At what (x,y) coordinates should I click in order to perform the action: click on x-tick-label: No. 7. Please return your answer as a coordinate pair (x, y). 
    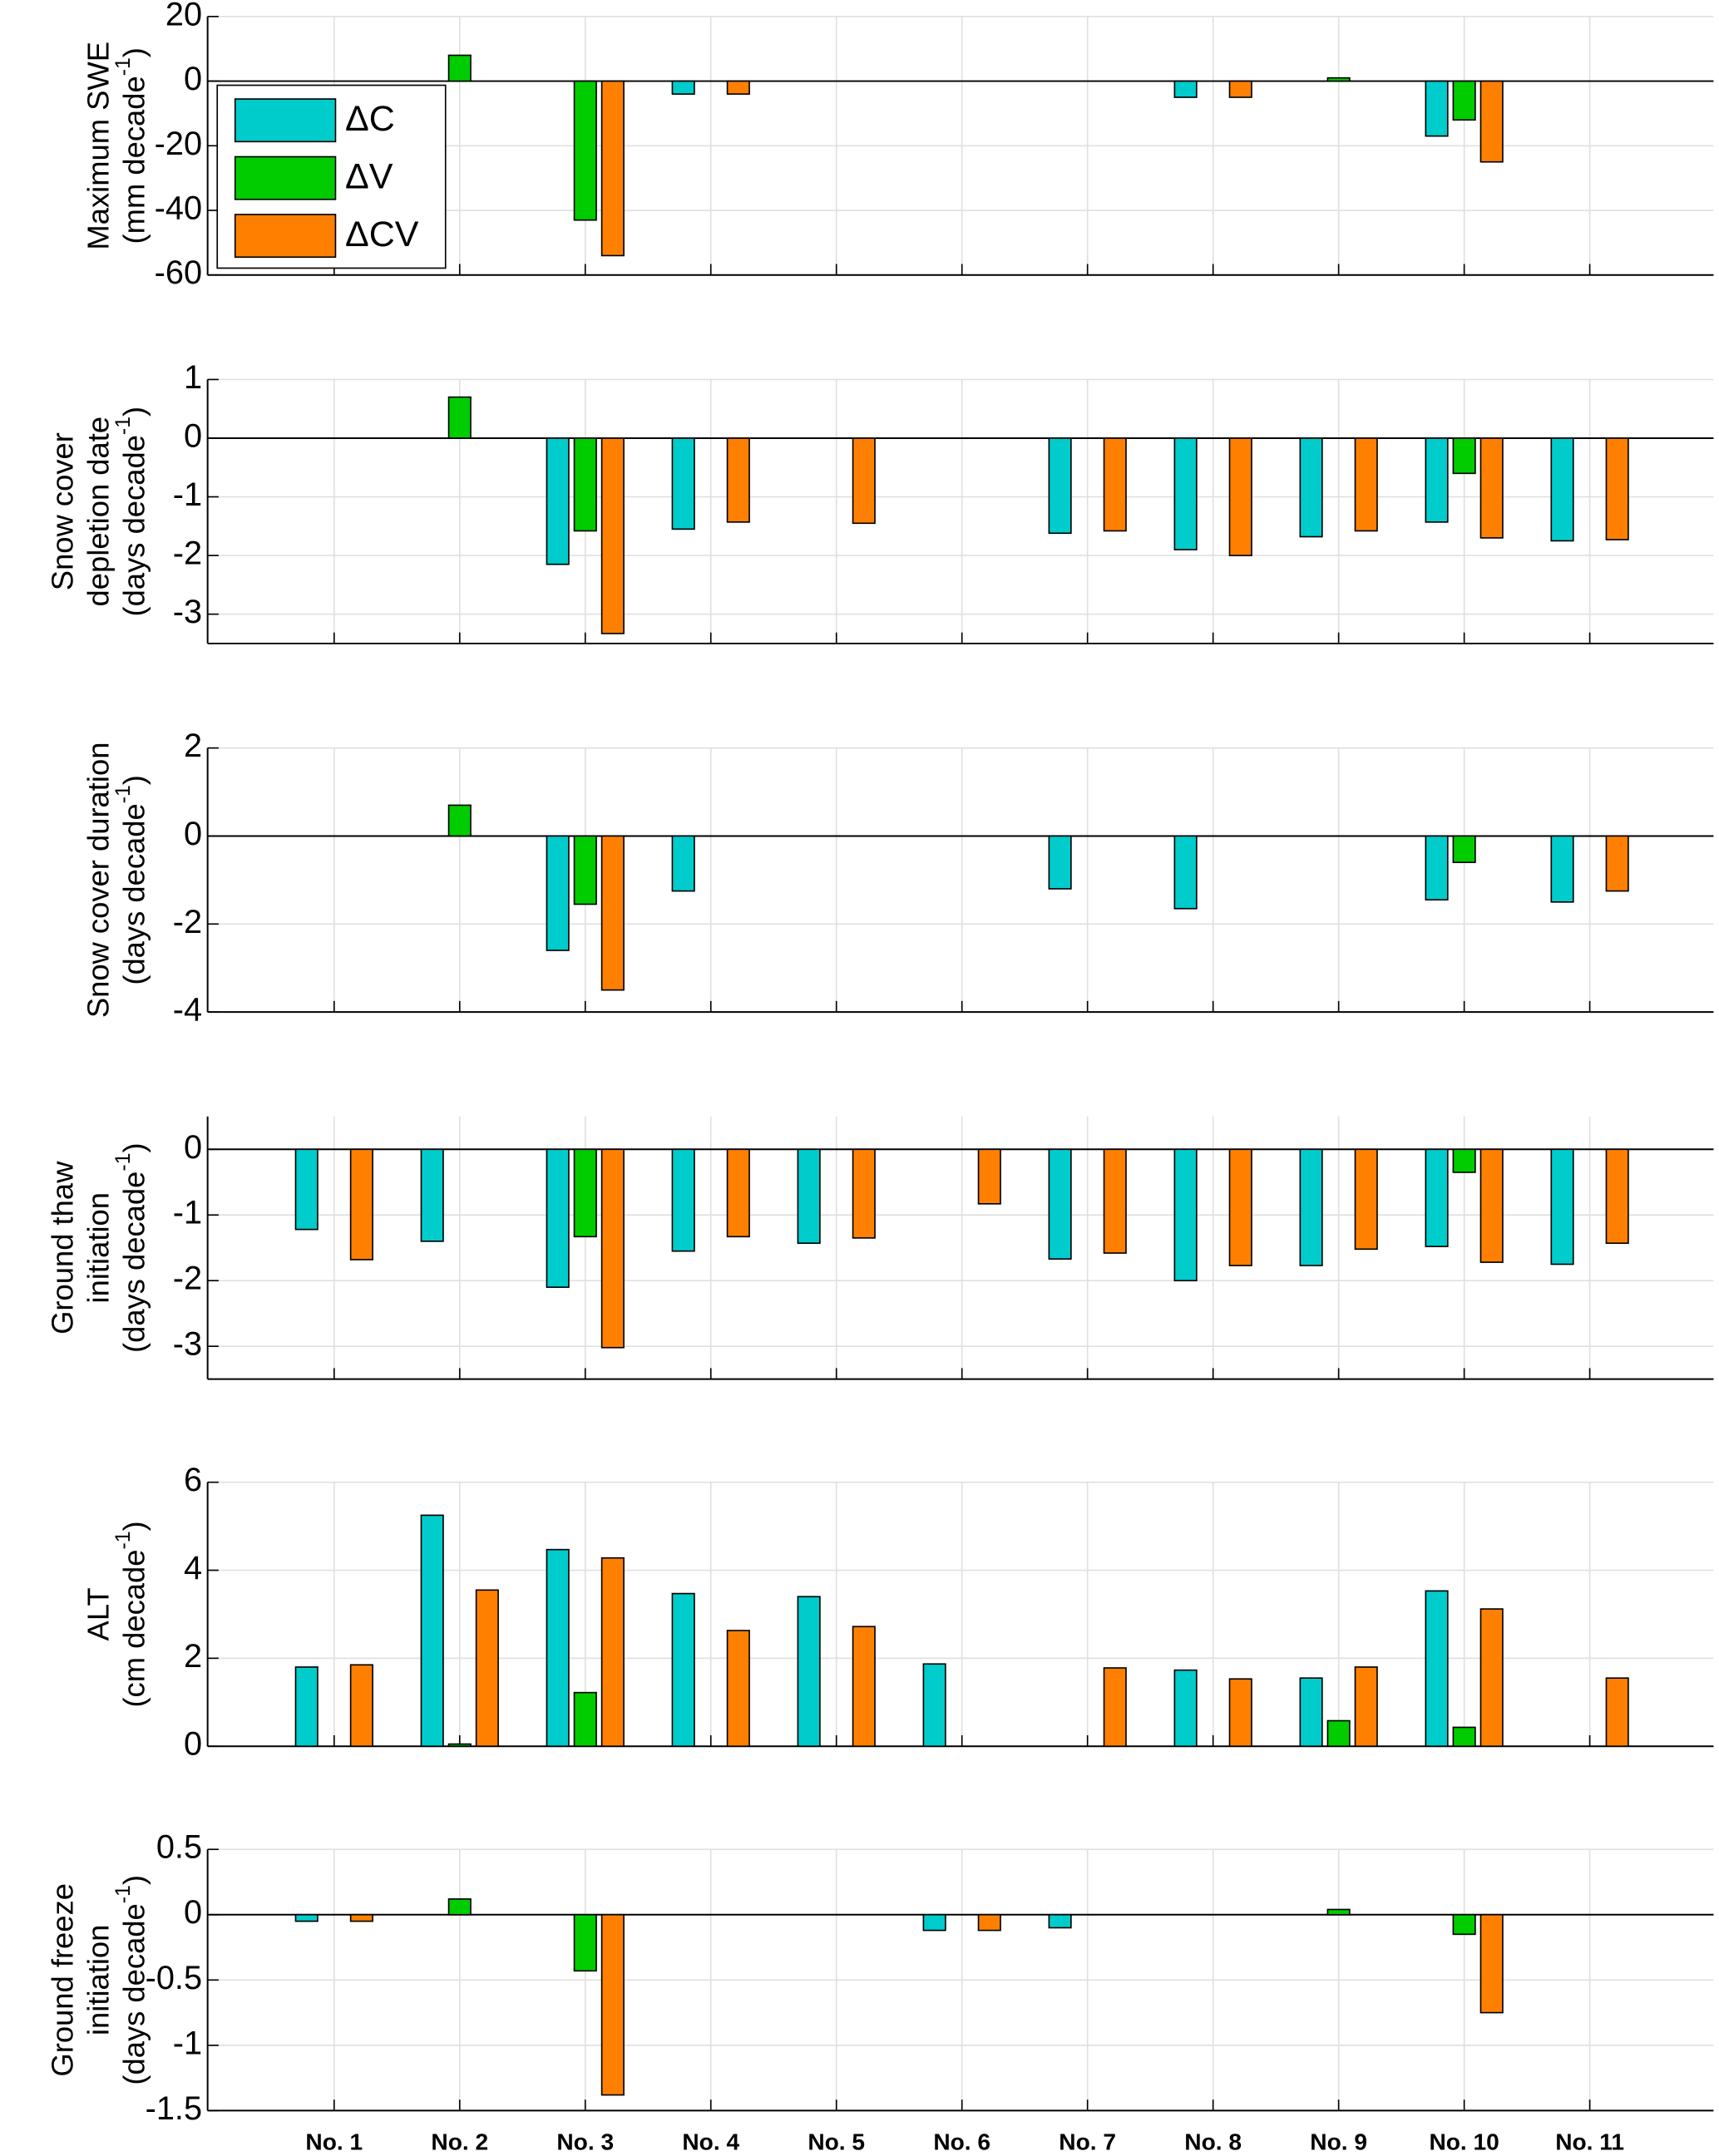
    Looking at the image, I should click on (1087, 2142).